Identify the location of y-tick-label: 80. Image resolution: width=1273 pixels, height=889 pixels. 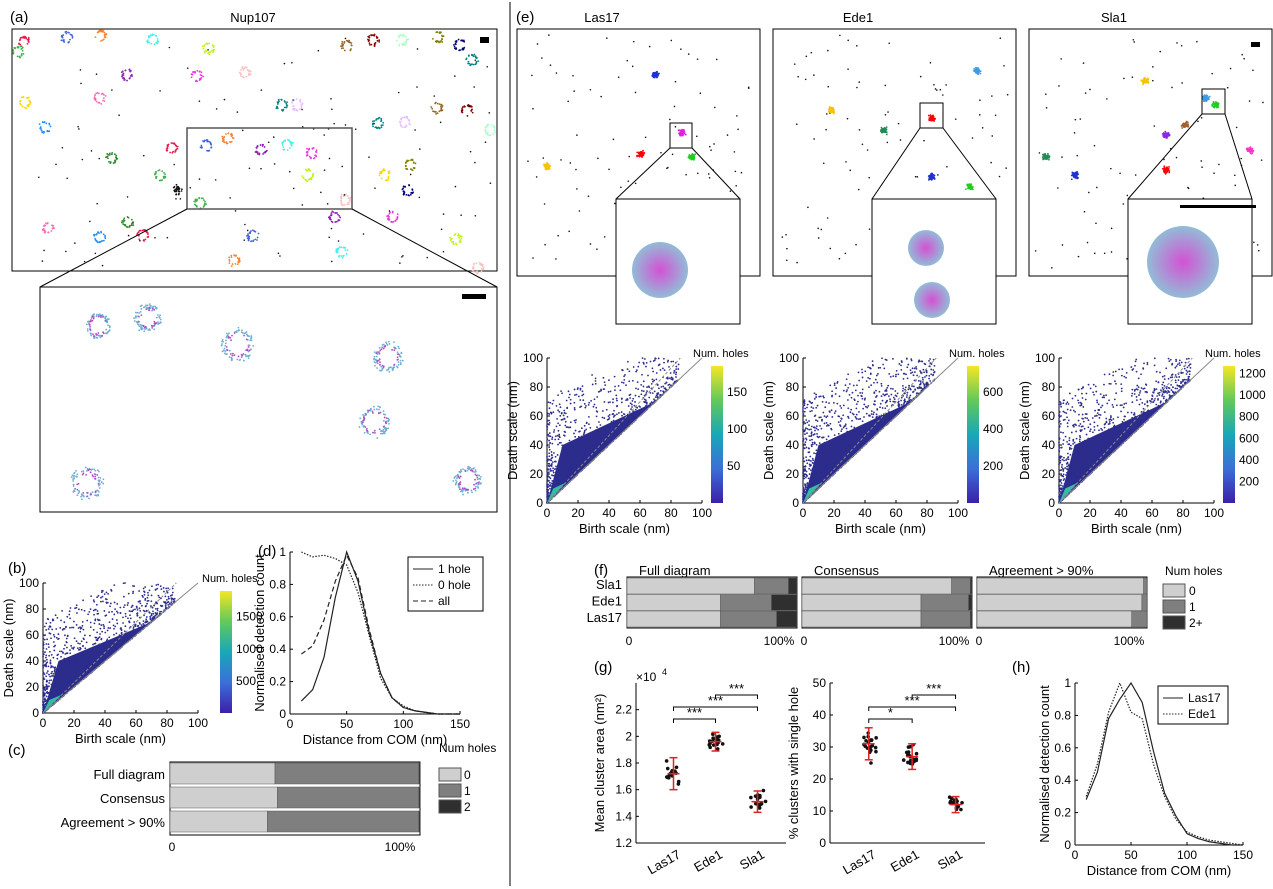
(33, 609).